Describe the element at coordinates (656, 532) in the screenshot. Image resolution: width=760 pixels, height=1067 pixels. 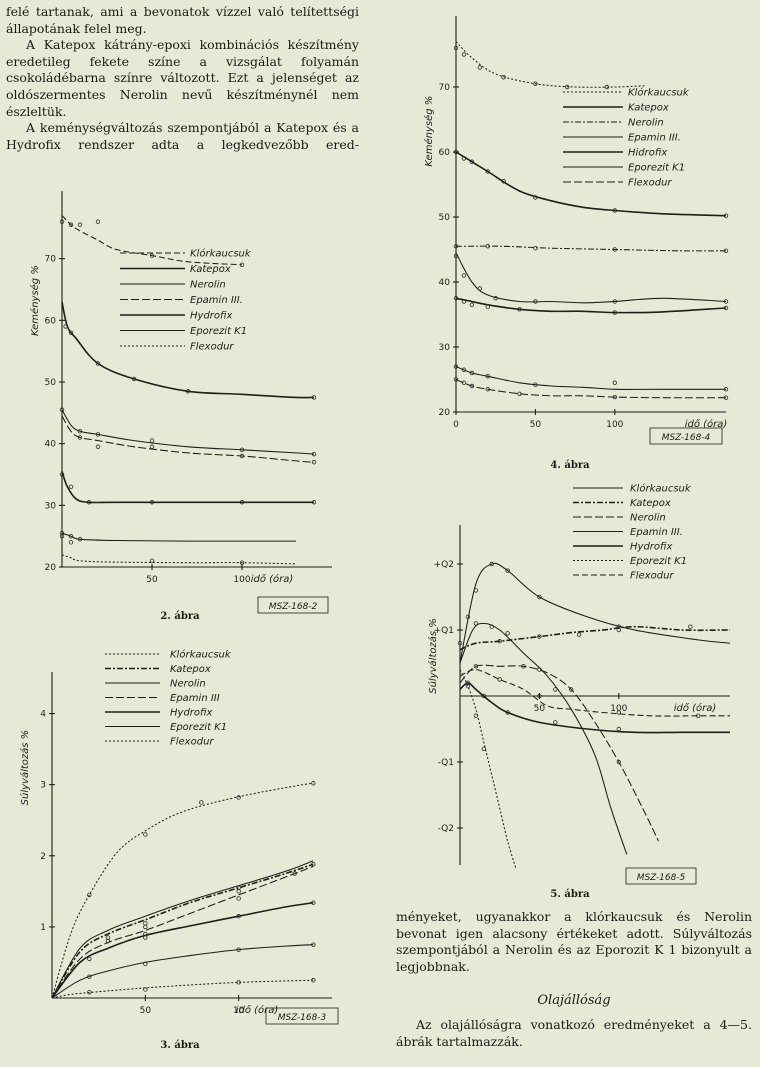
I see `legend-label: Epamin III.` at that location.